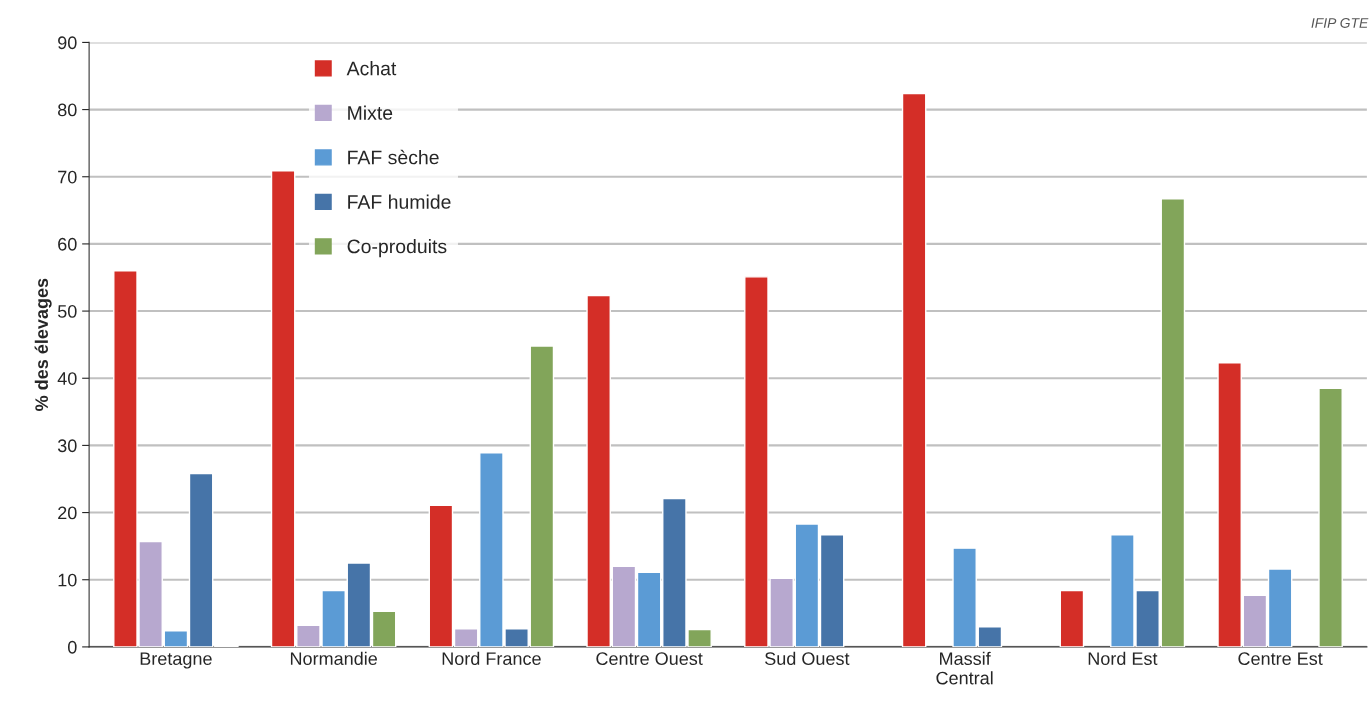 The image size is (1371, 707). What do you see at coordinates (333, 658) in the screenshot?
I see `x-tick-label: Normandie` at bounding box center [333, 658].